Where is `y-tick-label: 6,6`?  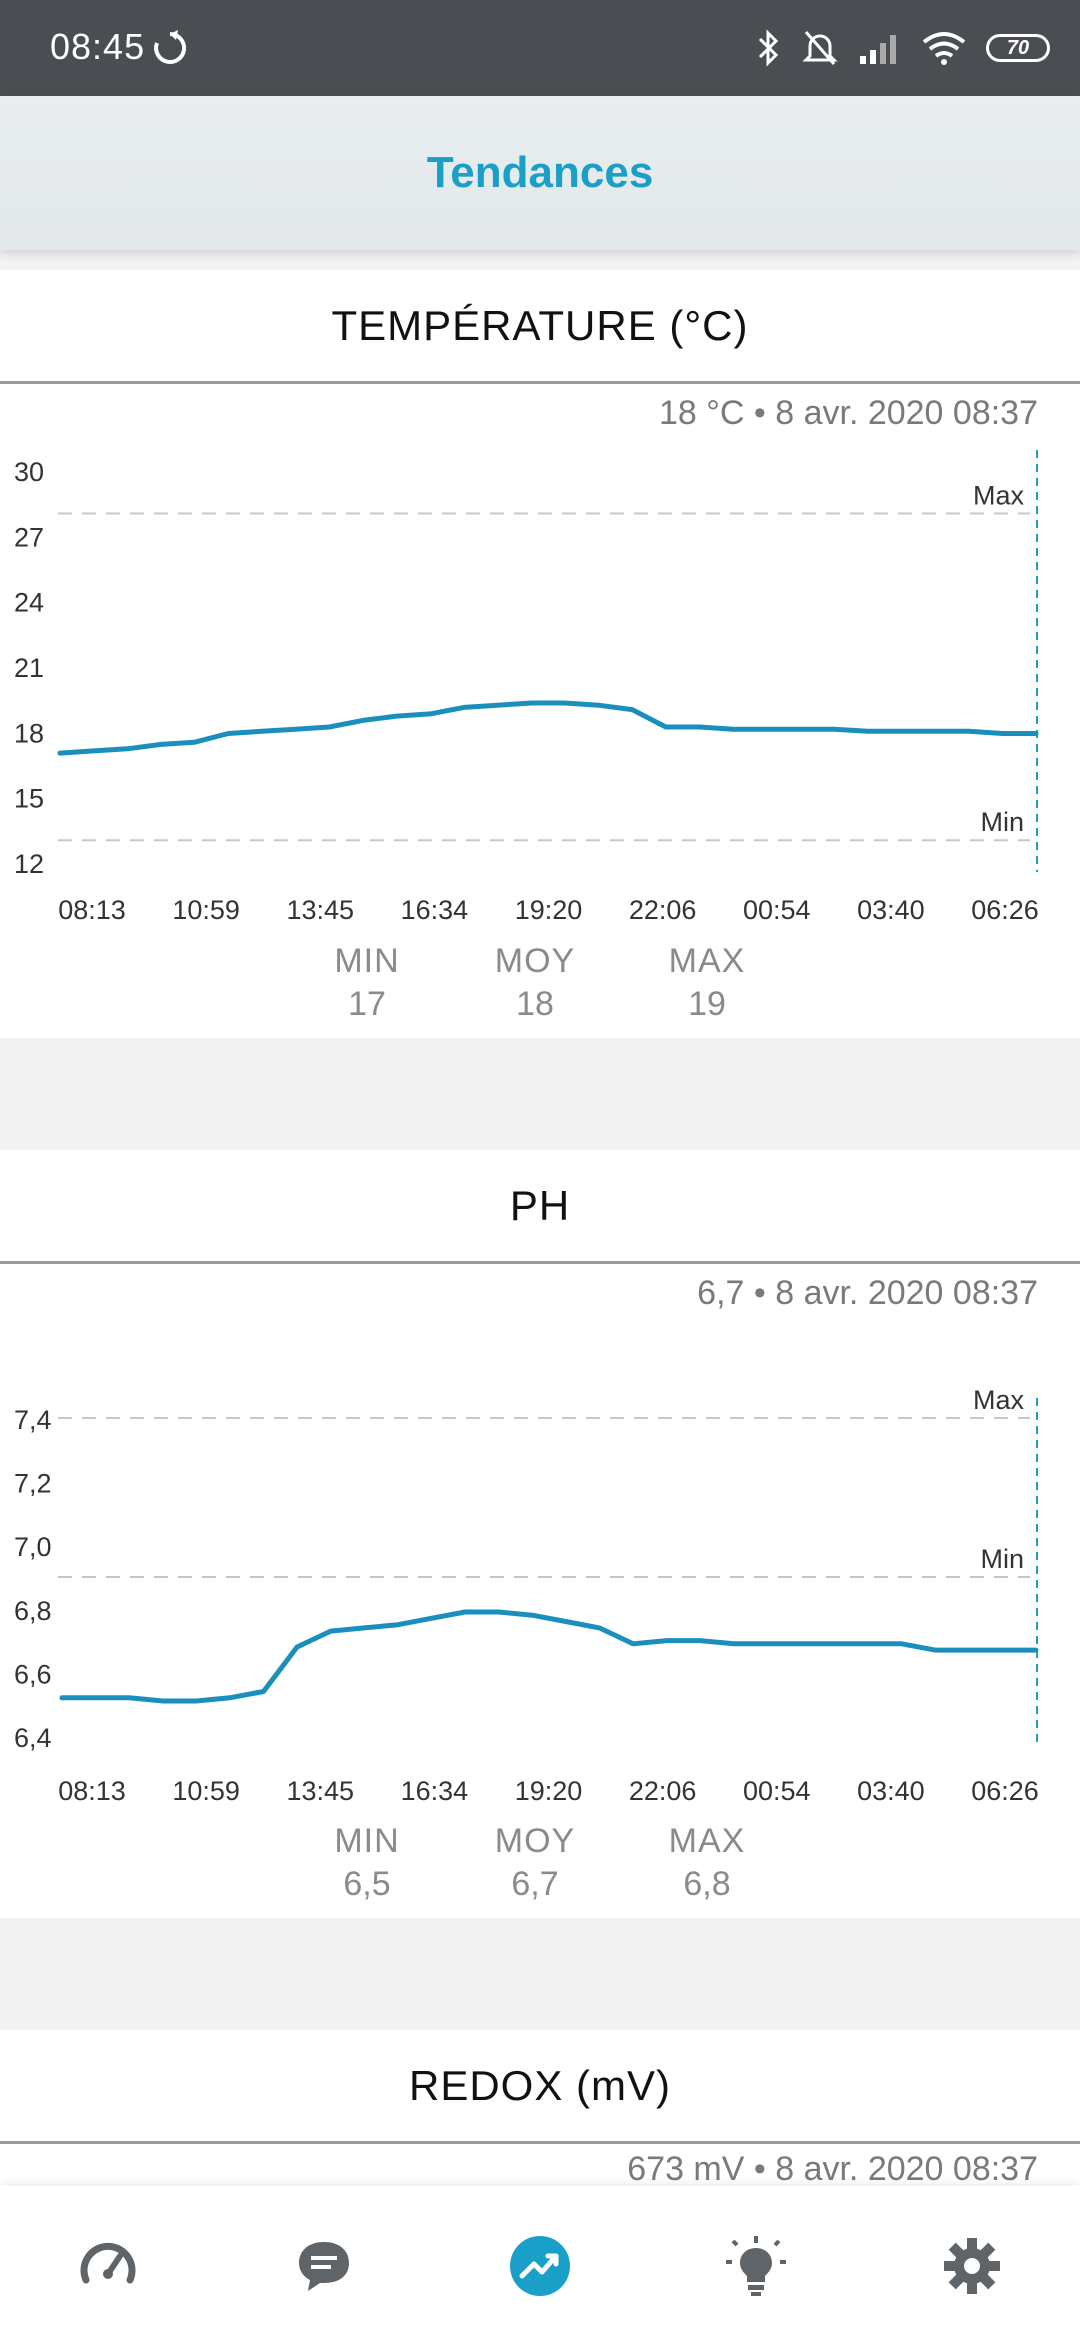 y-tick-label: 6,6 is located at coordinates (33, 1674).